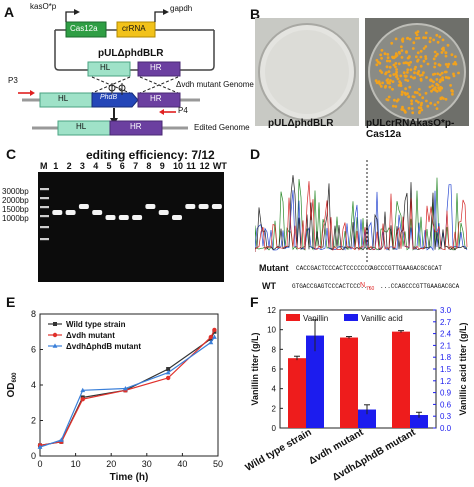 This screenshot has height=487, width=474. What do you see at coordinates (182, 464) in the screenshot?
I see `x-tick-label: 40` at bounding box center [182, 464].